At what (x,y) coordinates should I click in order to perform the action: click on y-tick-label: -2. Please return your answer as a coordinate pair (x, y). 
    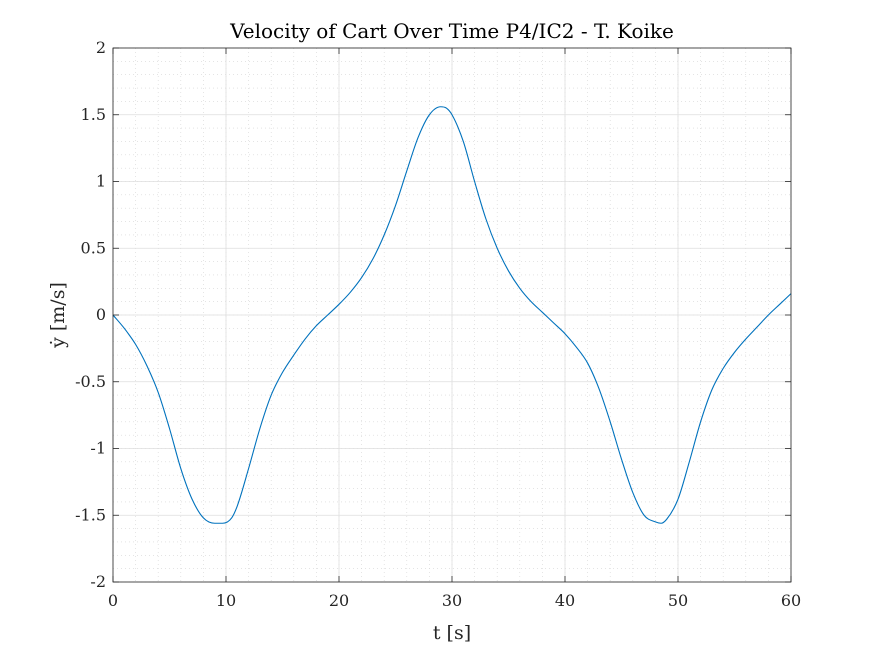
    Looking at the image, I should click on (98, 581).